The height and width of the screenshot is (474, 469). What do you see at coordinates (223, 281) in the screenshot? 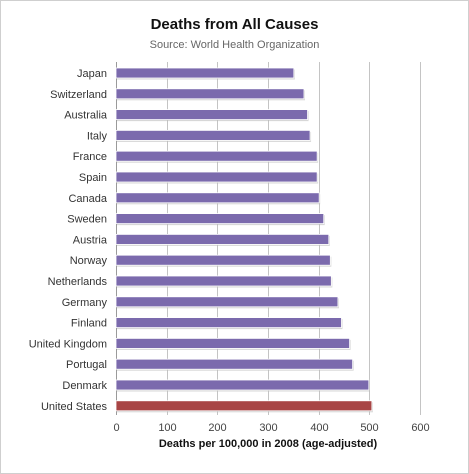
I see `bar-netherlands` at bounding box center [223, 281].